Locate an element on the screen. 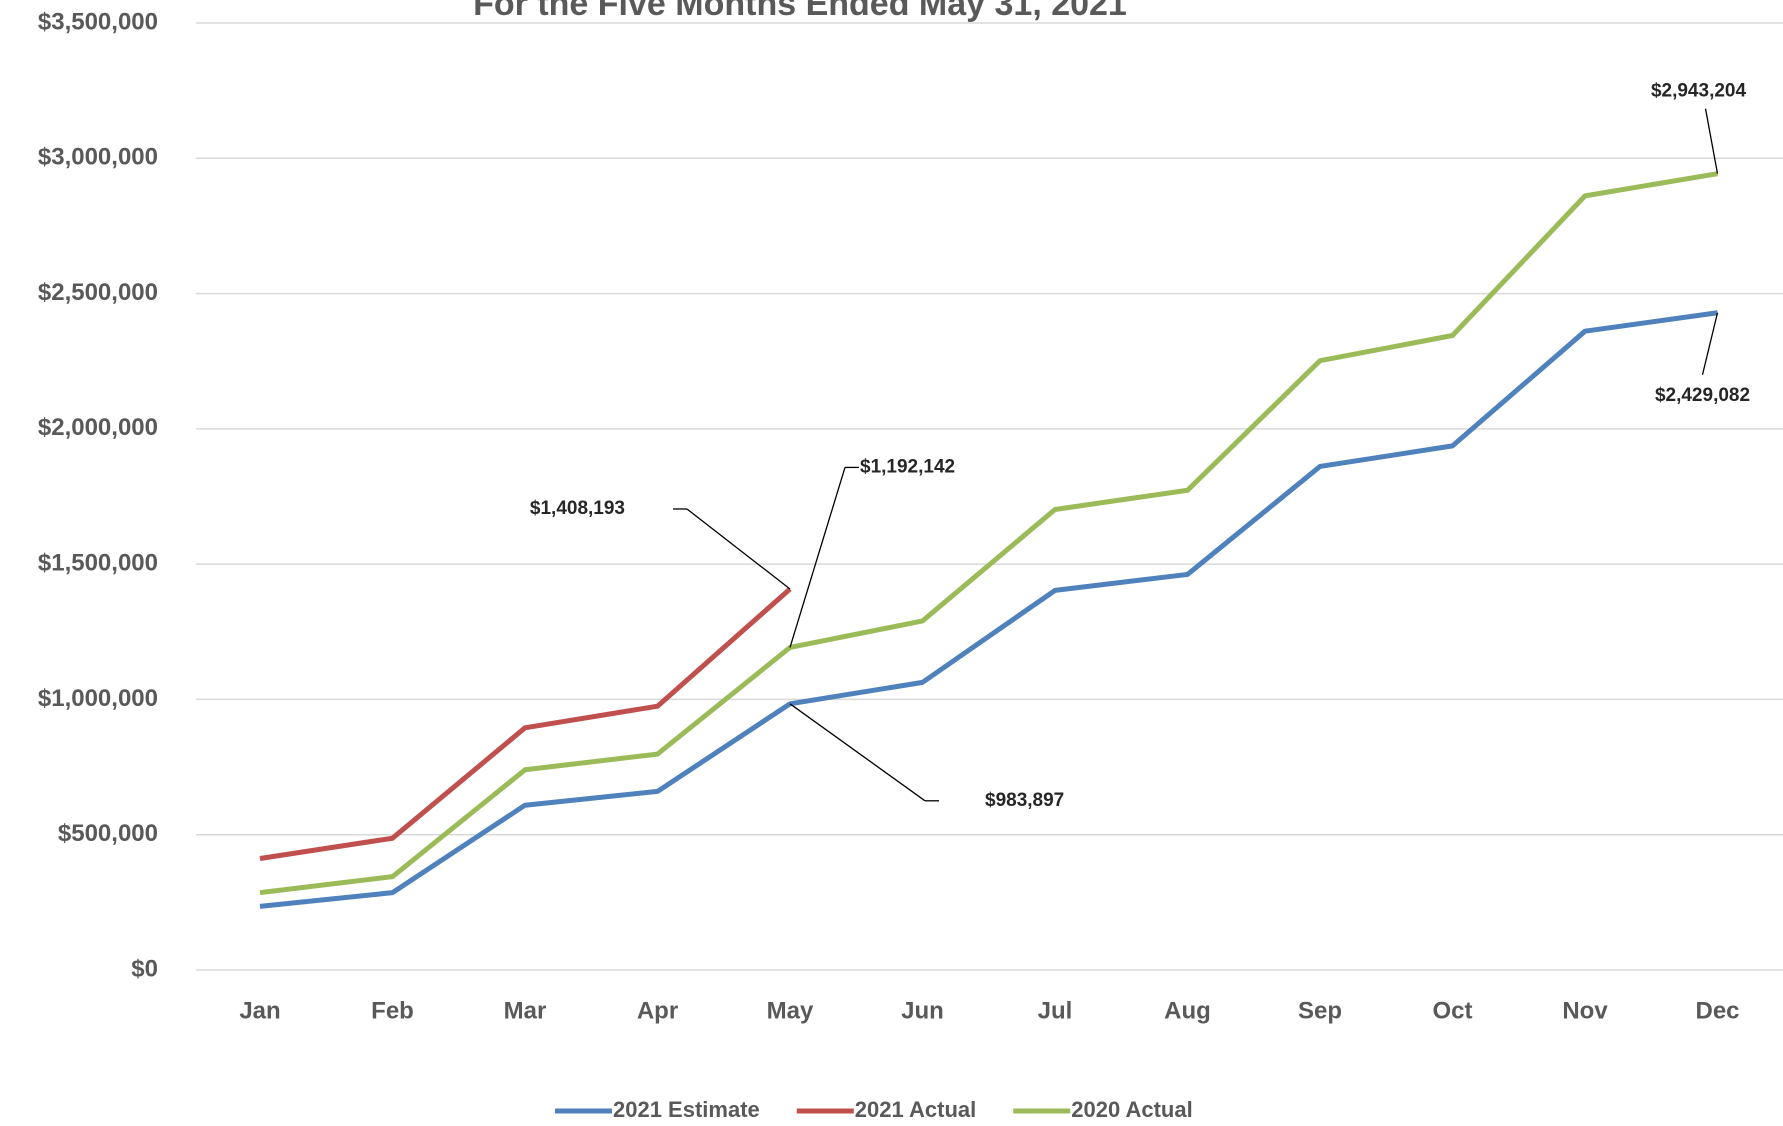 The image size is (1783, 1126). legend-label: 2021 Actual is located at coordinates (915, 1109).